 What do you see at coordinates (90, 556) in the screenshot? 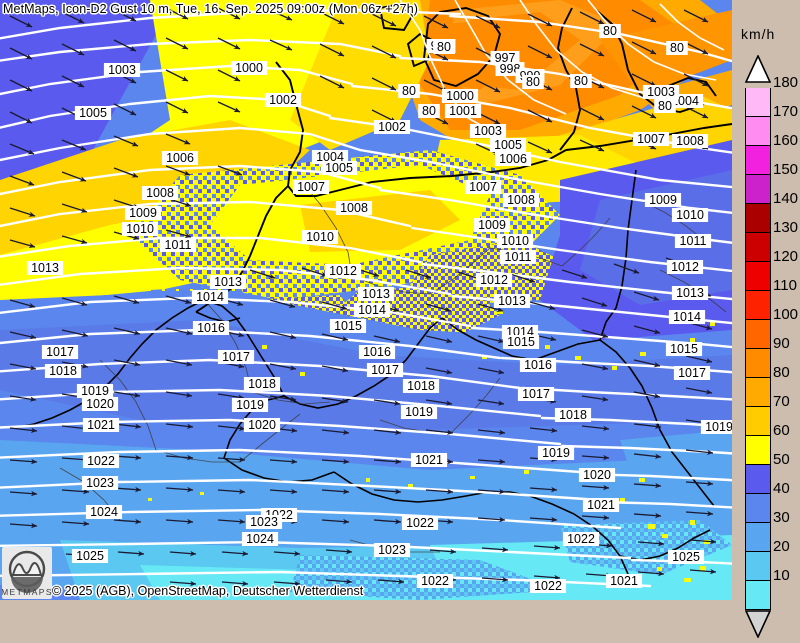
I see `isobar-label: 1025` at bounding box center [90, 556].